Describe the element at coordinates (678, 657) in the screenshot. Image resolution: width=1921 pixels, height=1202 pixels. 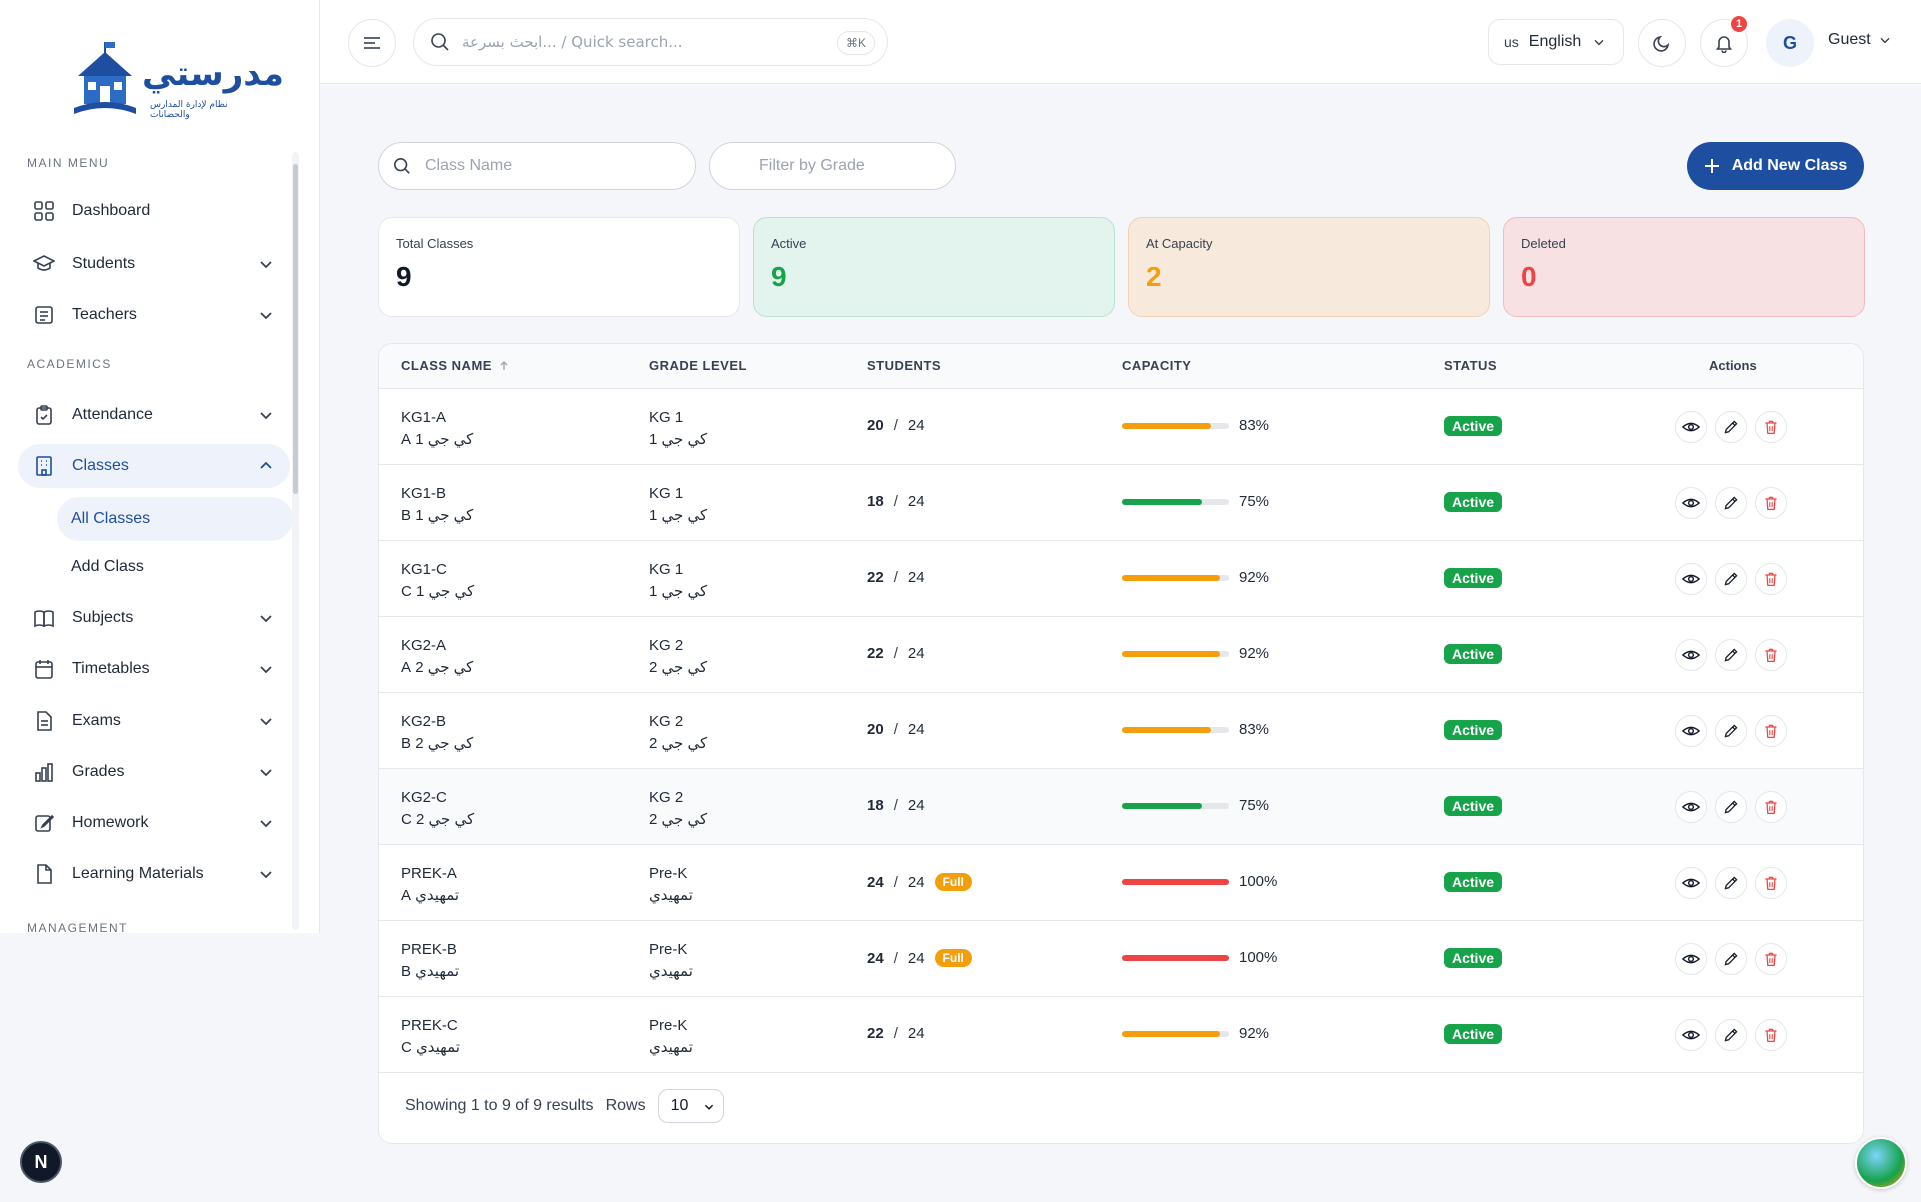
I see `grade-cell: KG 2 كي جي 2` at that location.